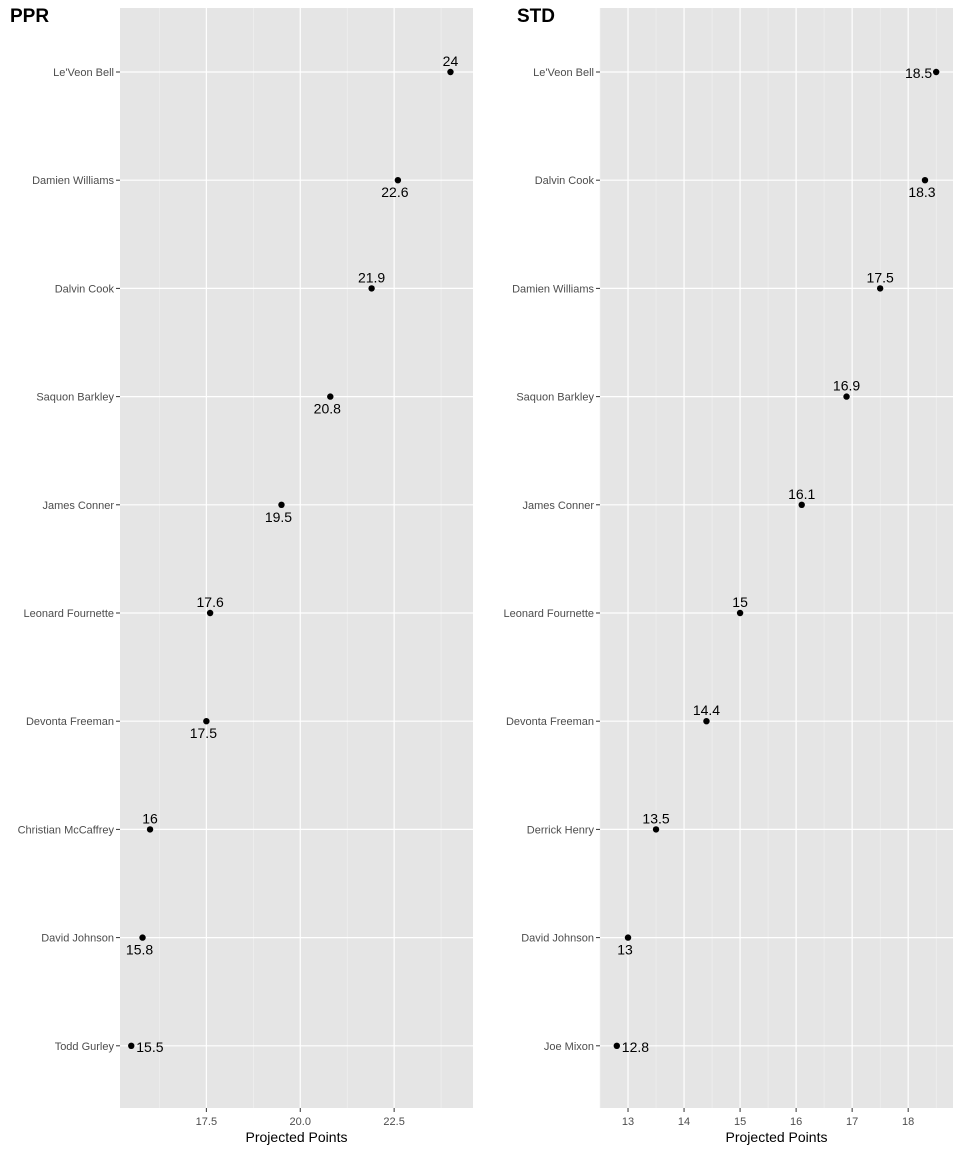 This screenshot has height=1152, width=960. Describe the element at coordinates (150, 818) in the screenshot. I see `data-label-0-7: 16` at that location.